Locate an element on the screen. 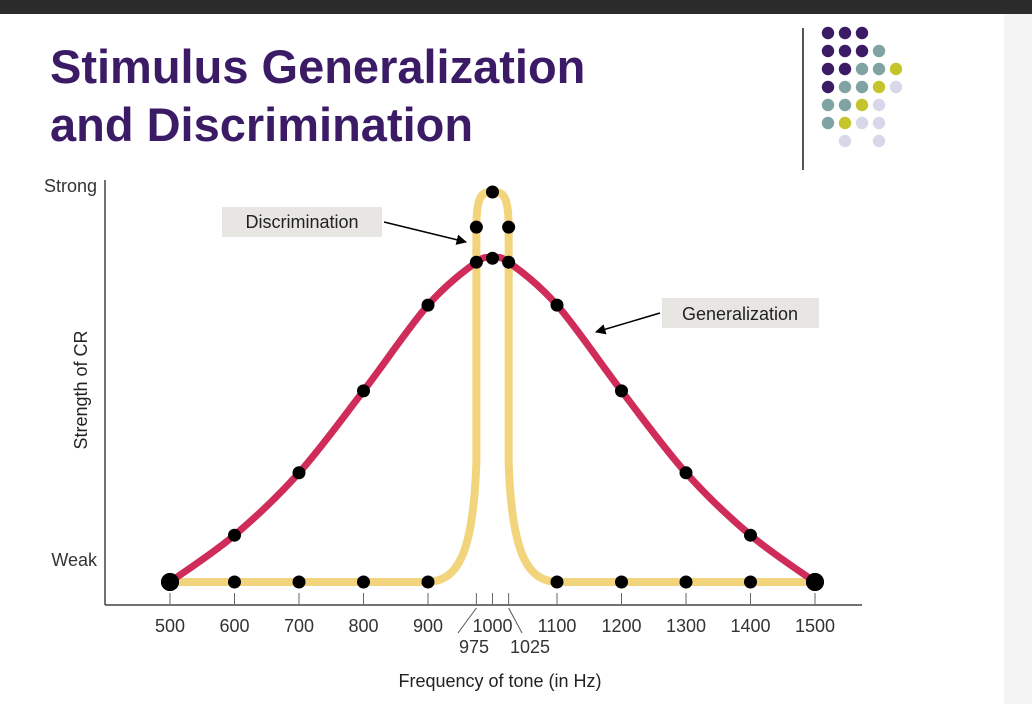 This screenshot has width=1032, height=704. annotation-generalization-label: Generalization is located at coordinates (740, 314).